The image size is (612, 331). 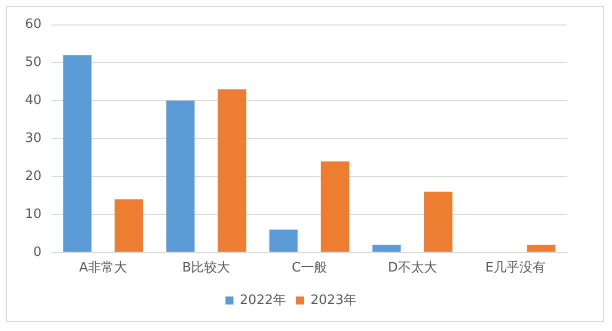 What do you see at coordinates (412, 268) in the screenshot?
I see `x-tick-label: D不太大` at bounding box center [412, 268].